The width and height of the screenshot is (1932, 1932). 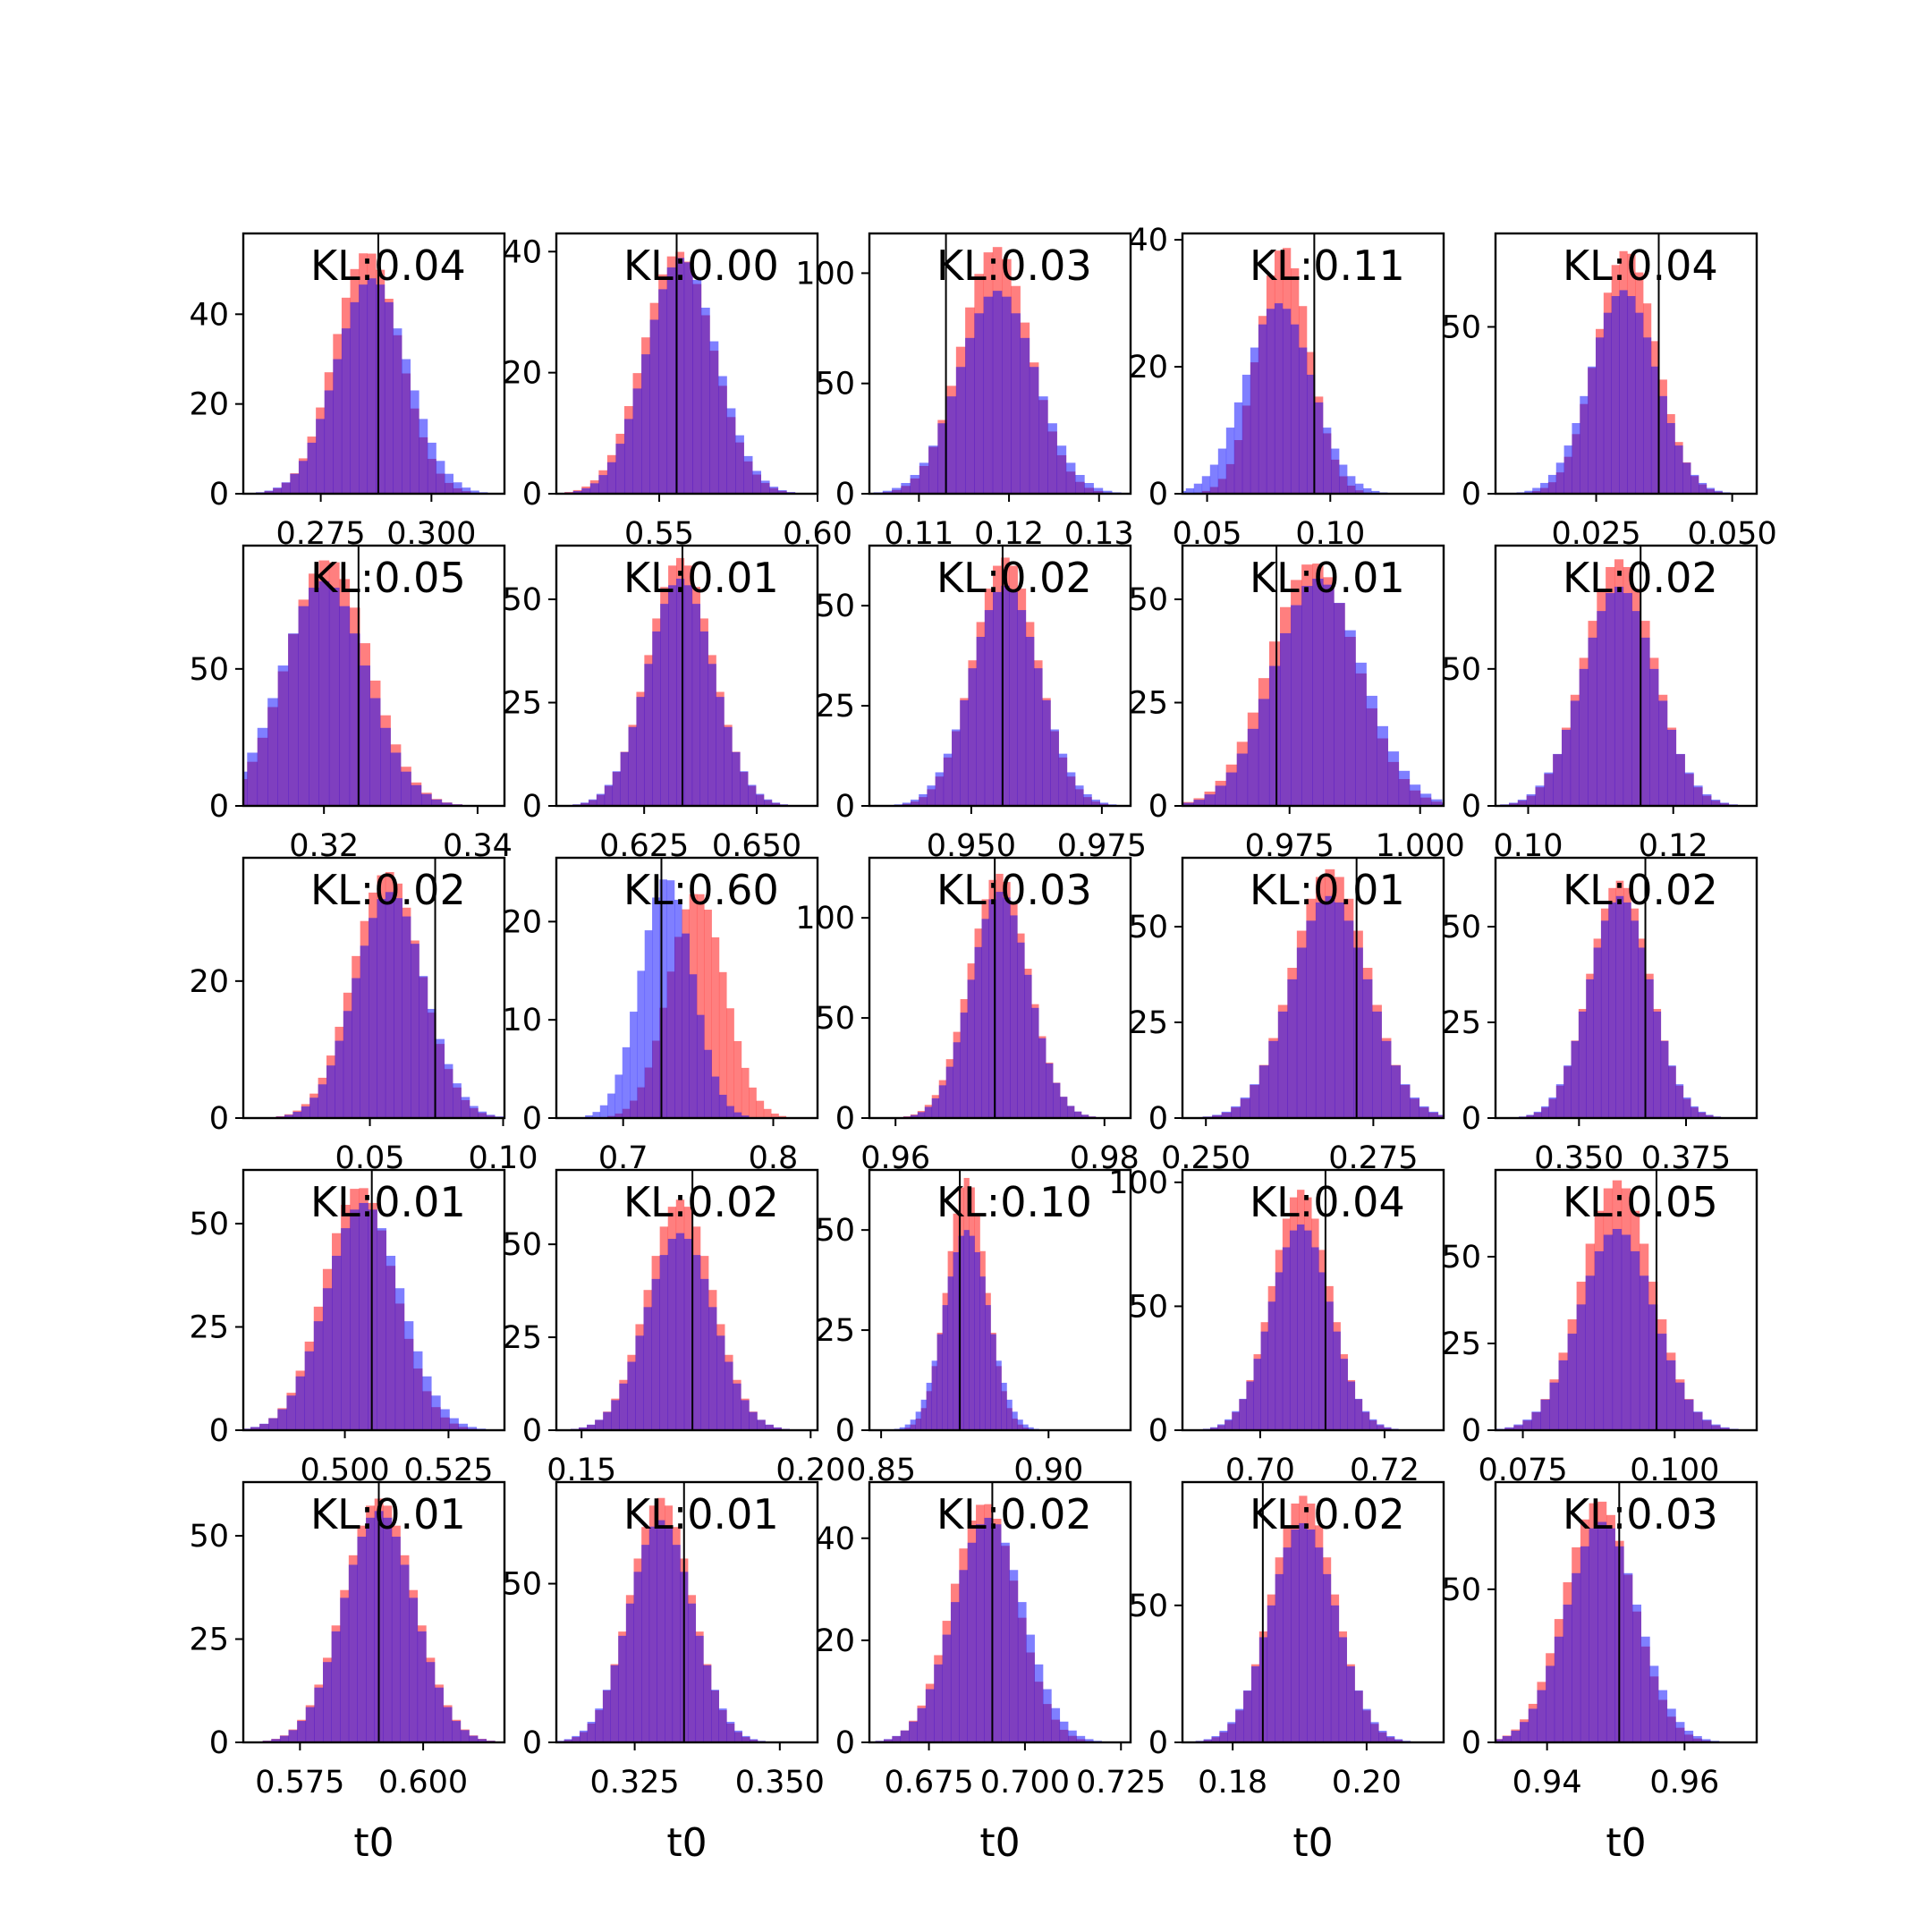 I want to click on x-tick-label: 0.350, so click(x=780, y=1783).